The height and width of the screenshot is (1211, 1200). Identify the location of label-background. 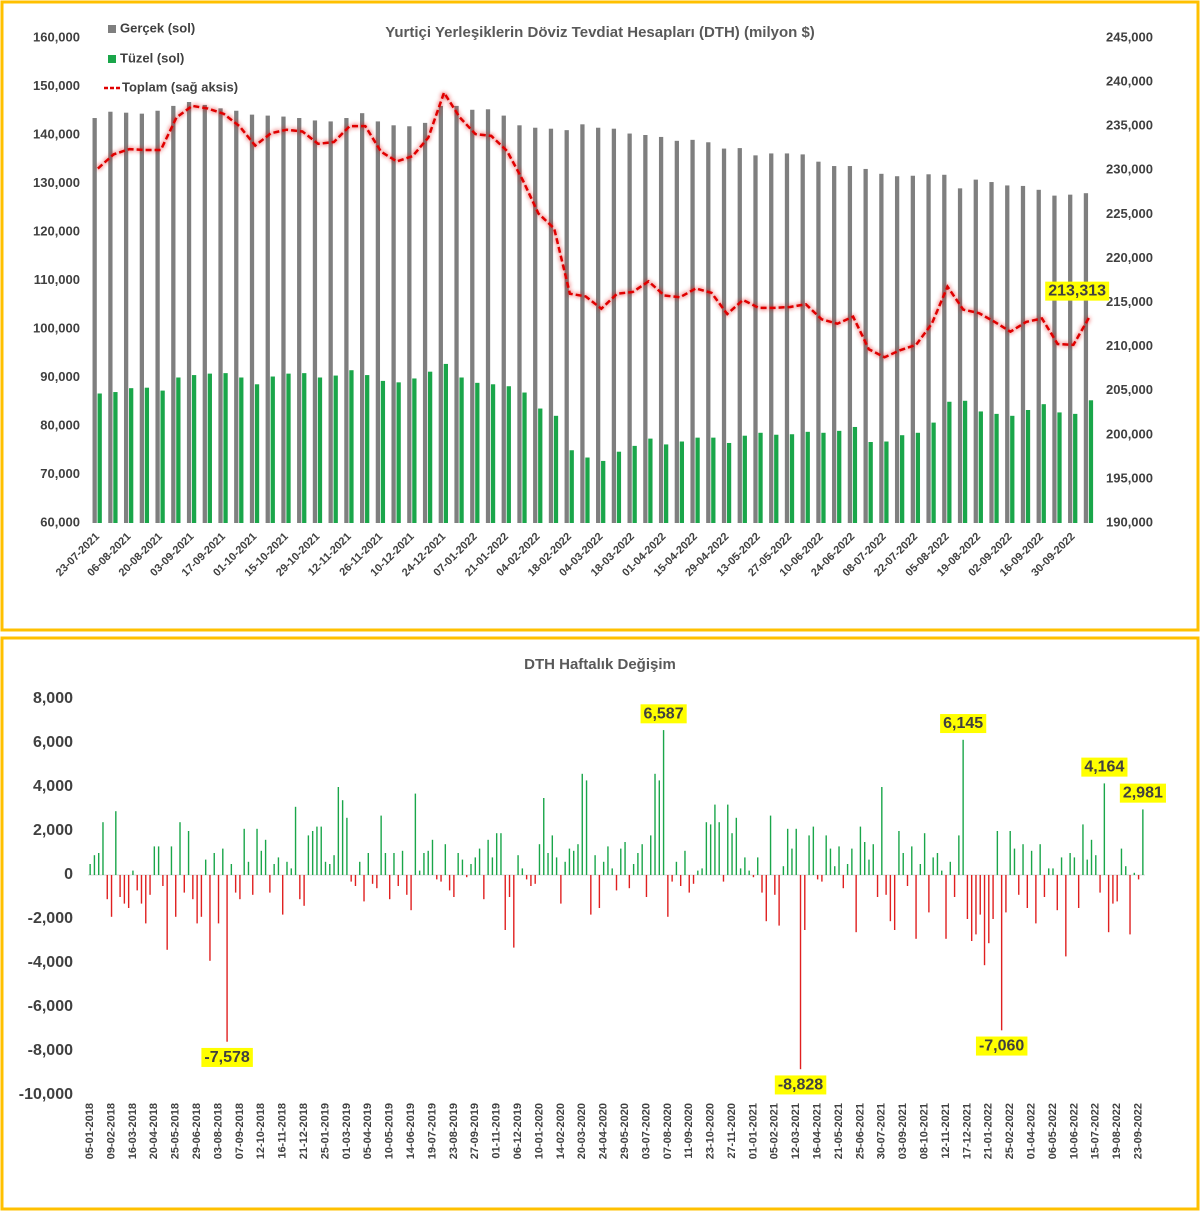
(1104, 767).